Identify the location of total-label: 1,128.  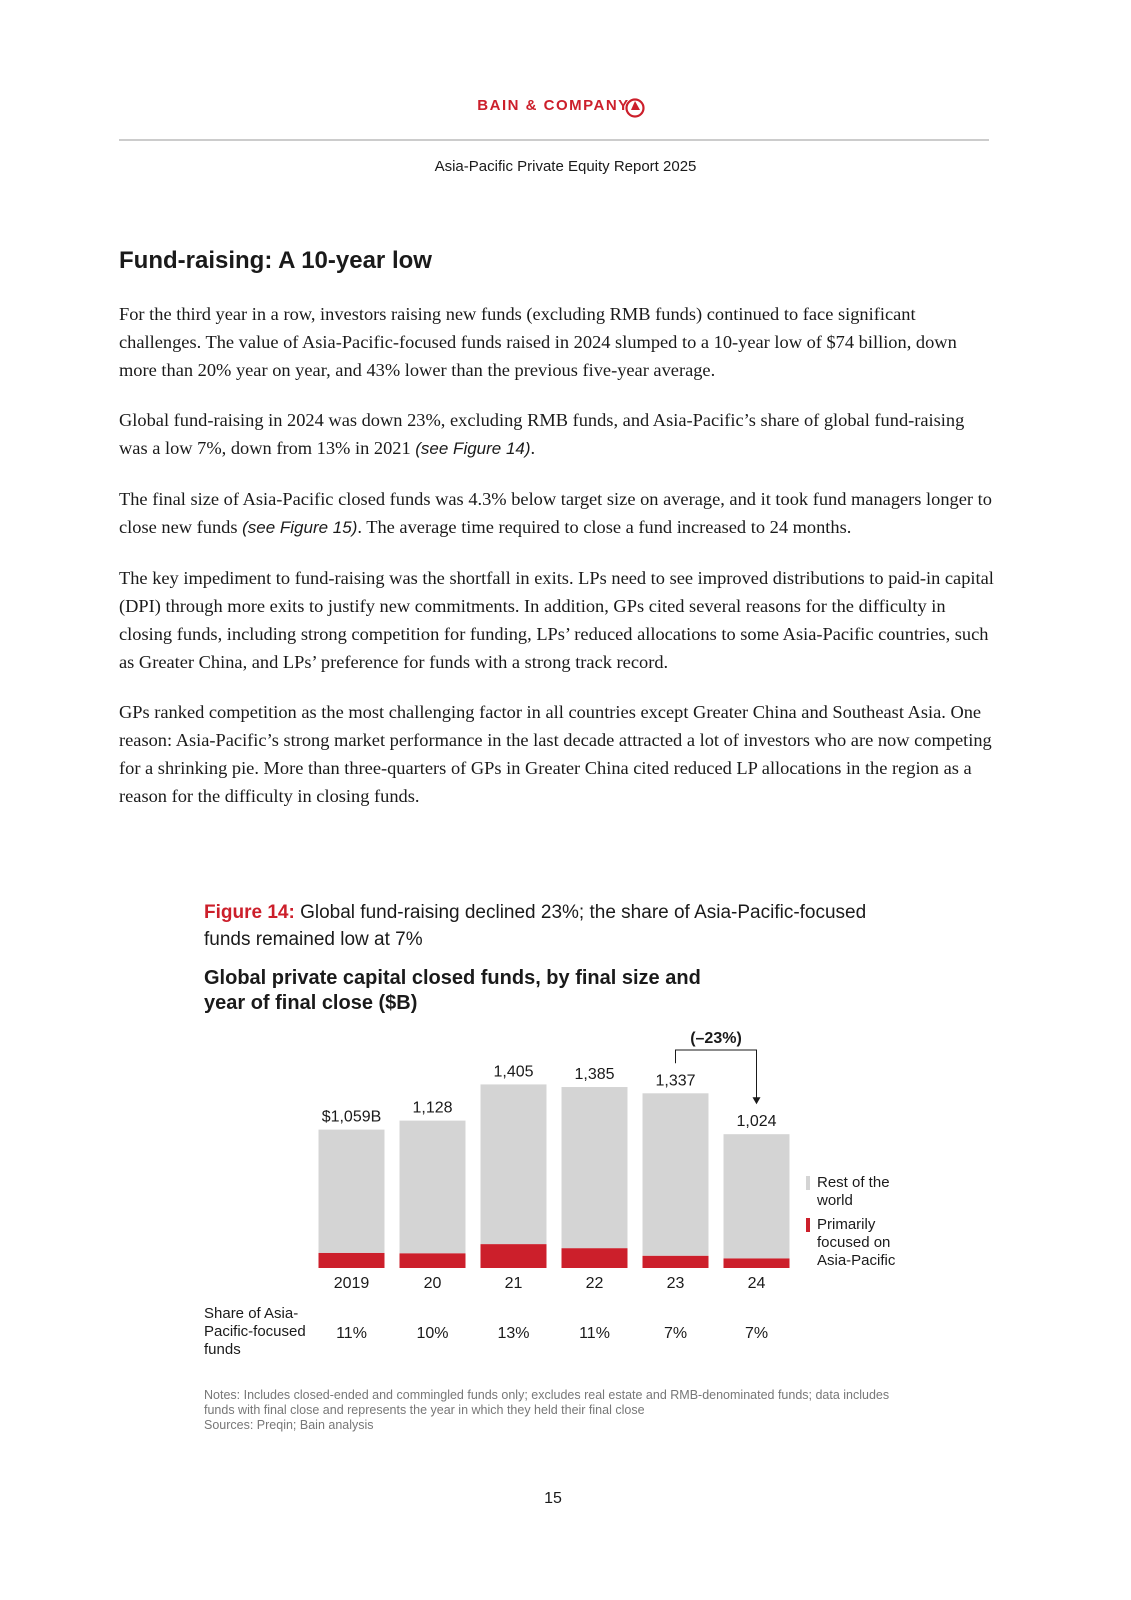
(432, 1108).